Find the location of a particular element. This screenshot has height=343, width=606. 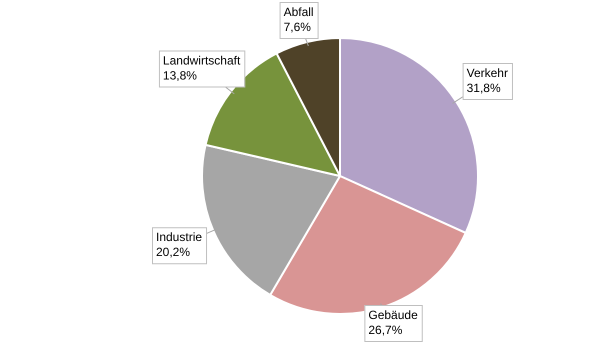

slice-label: Abfall is located at coordinates (299, 11).